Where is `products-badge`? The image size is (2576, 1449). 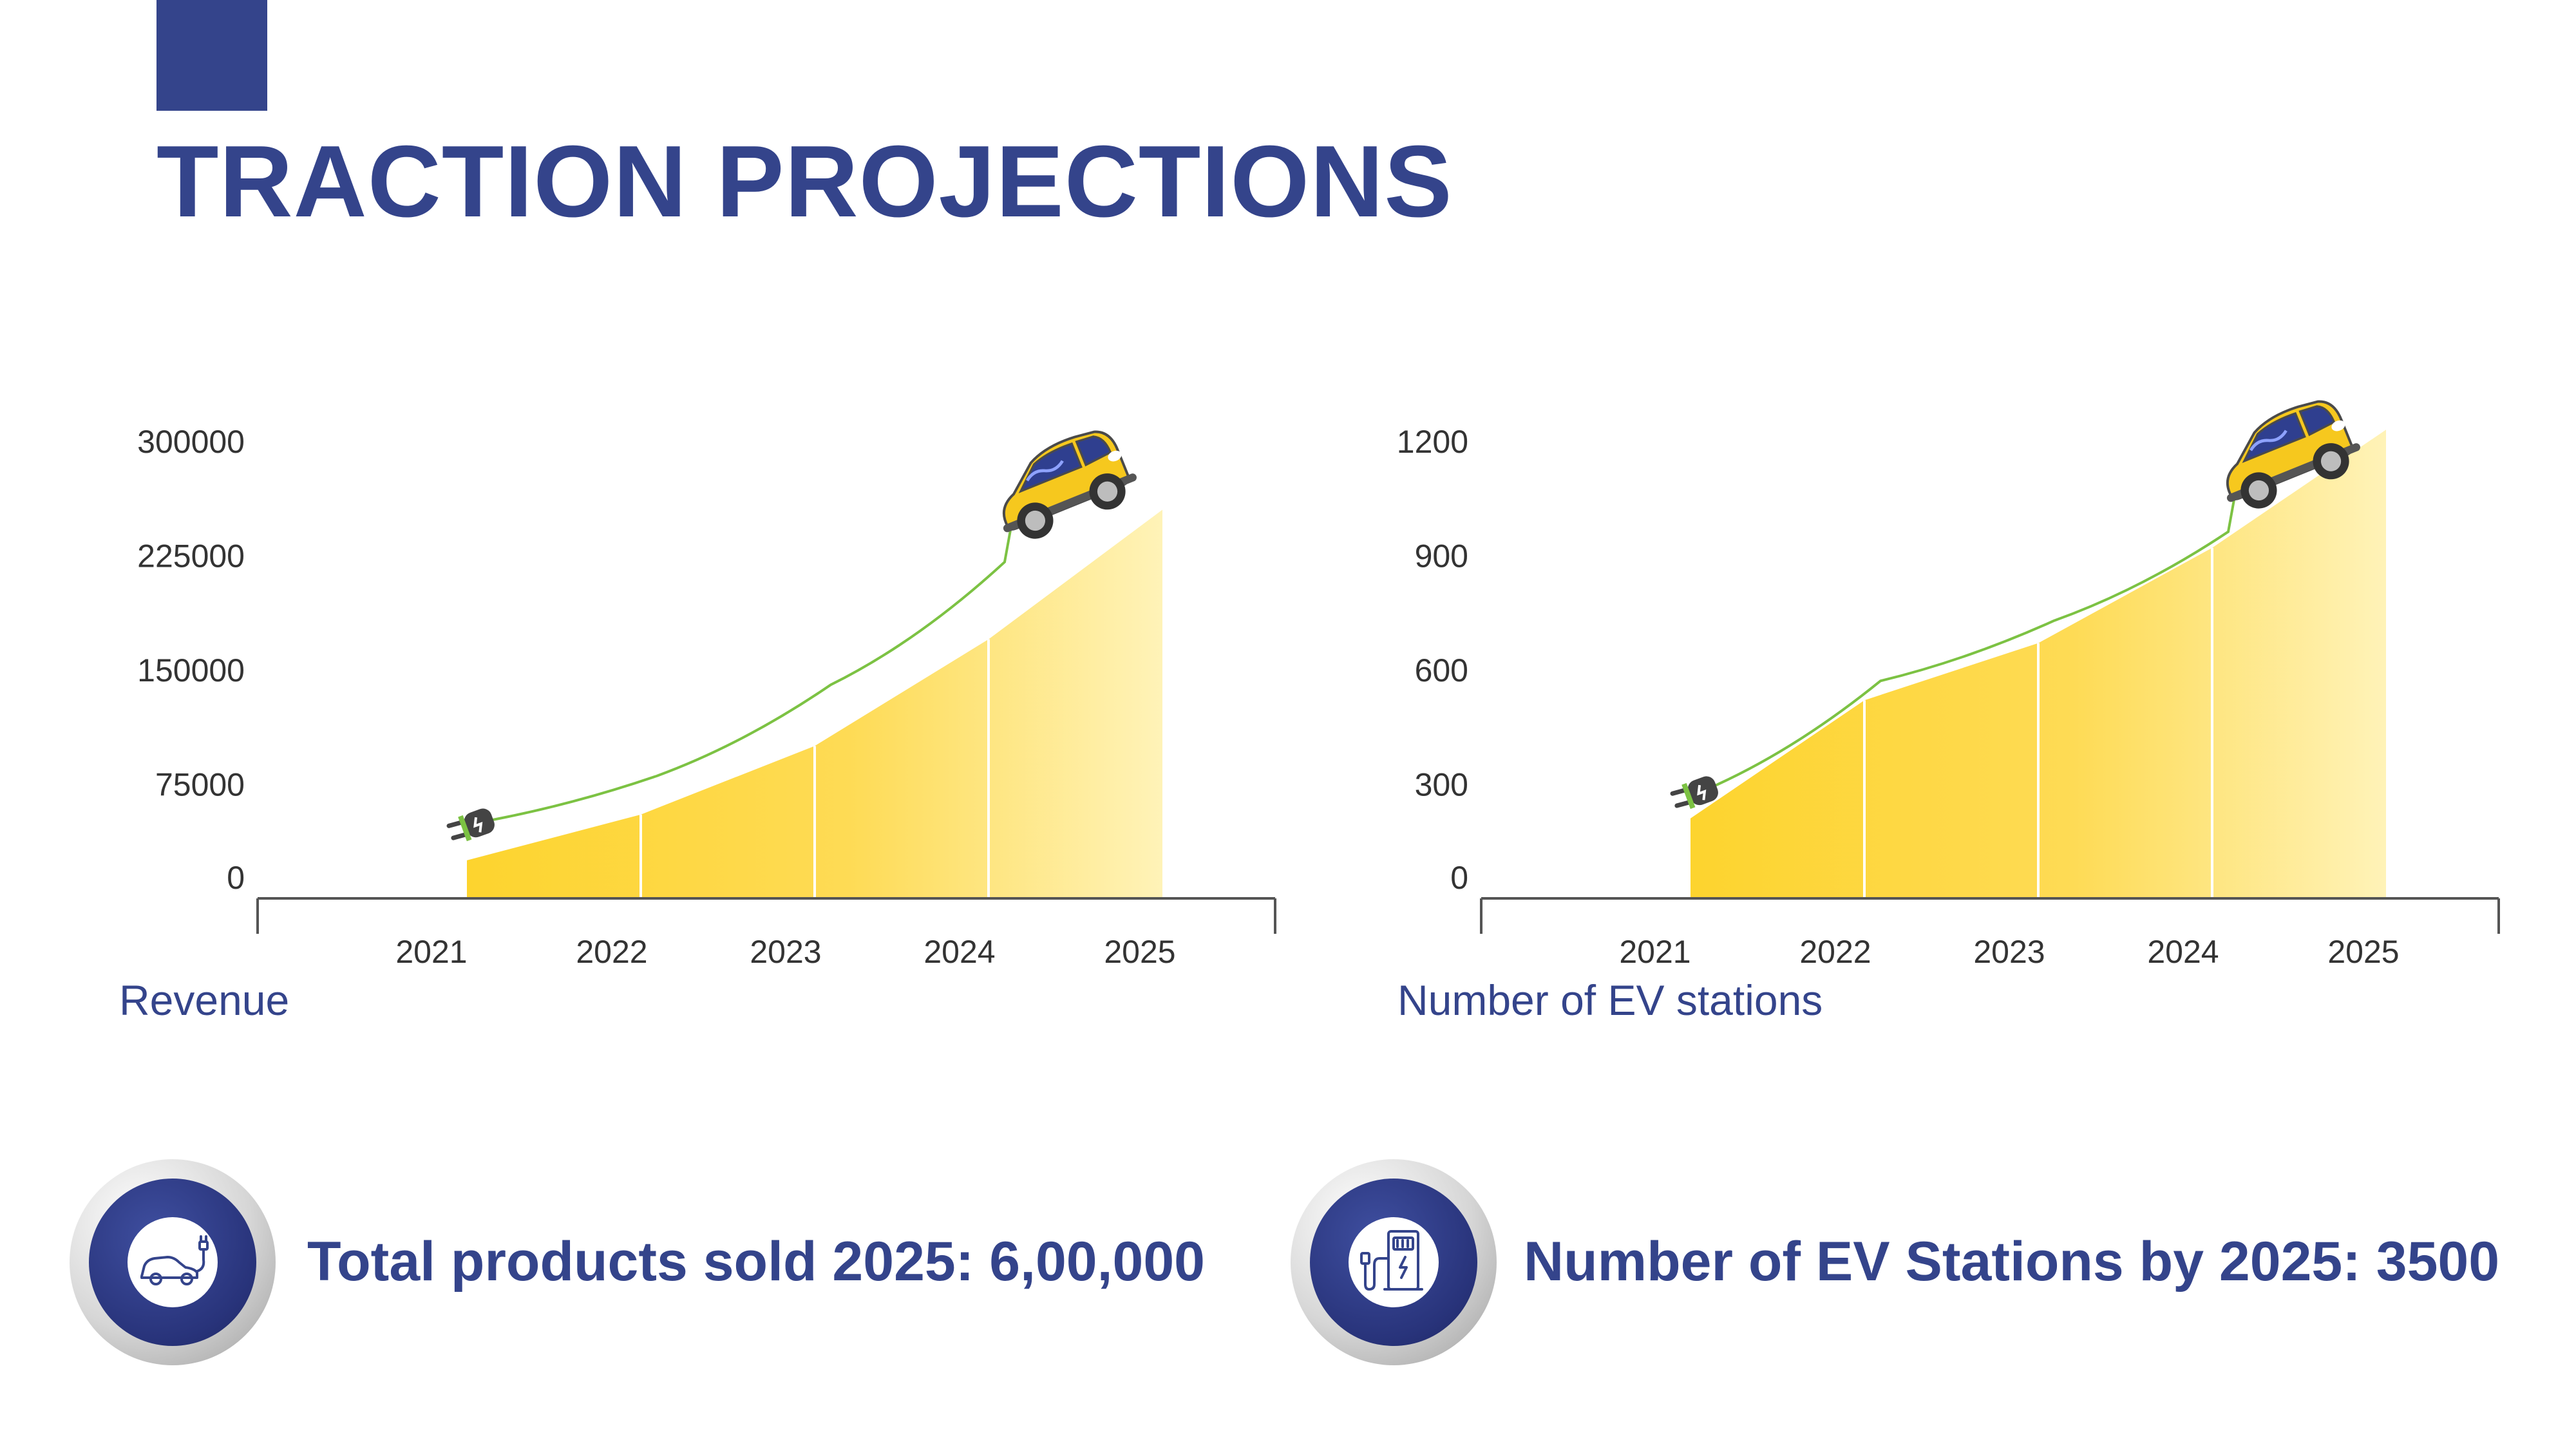 products-badge is located at coordinates (173, 1262).